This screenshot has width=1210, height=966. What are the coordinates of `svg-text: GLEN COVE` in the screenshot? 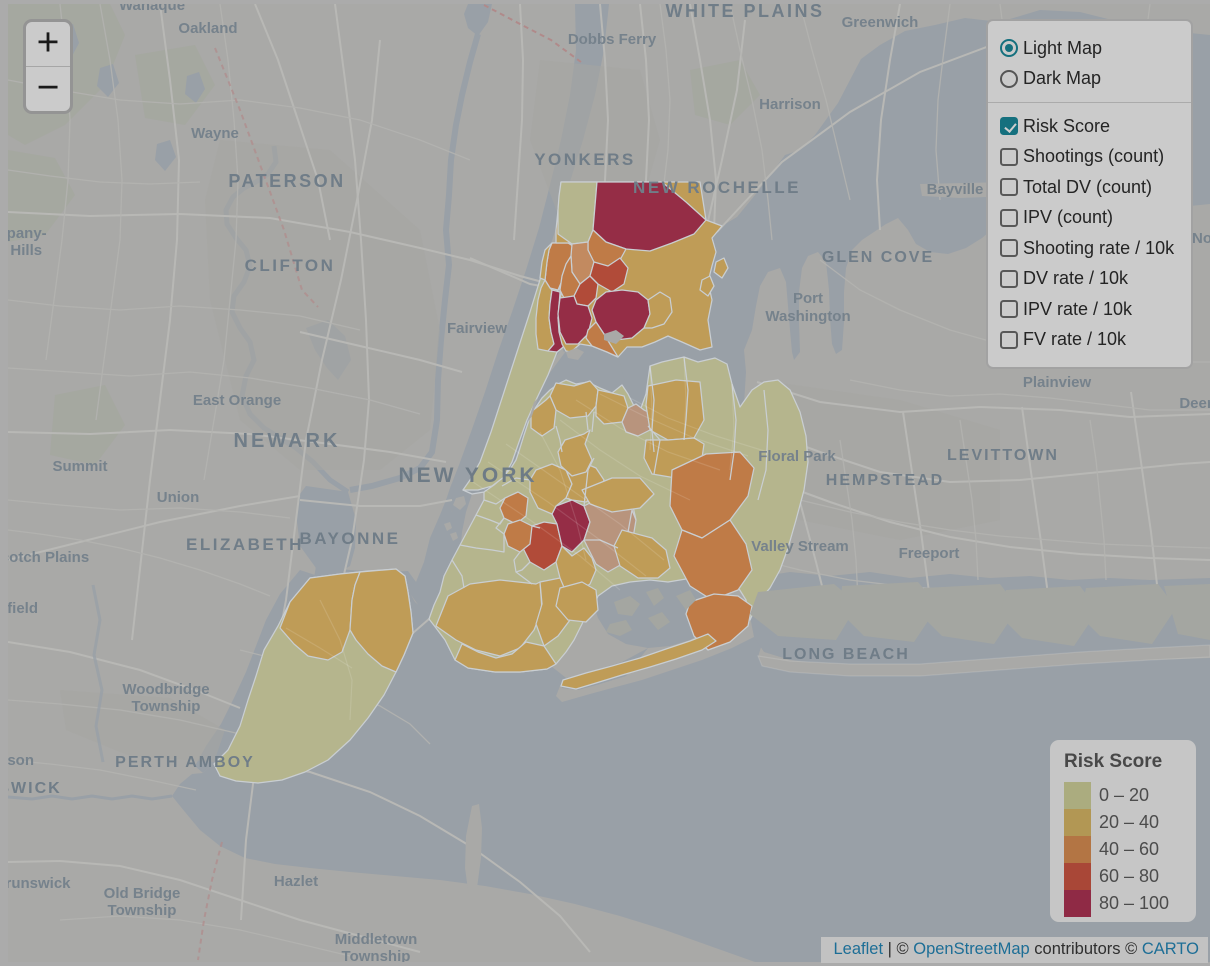 It's located at (878, 257).